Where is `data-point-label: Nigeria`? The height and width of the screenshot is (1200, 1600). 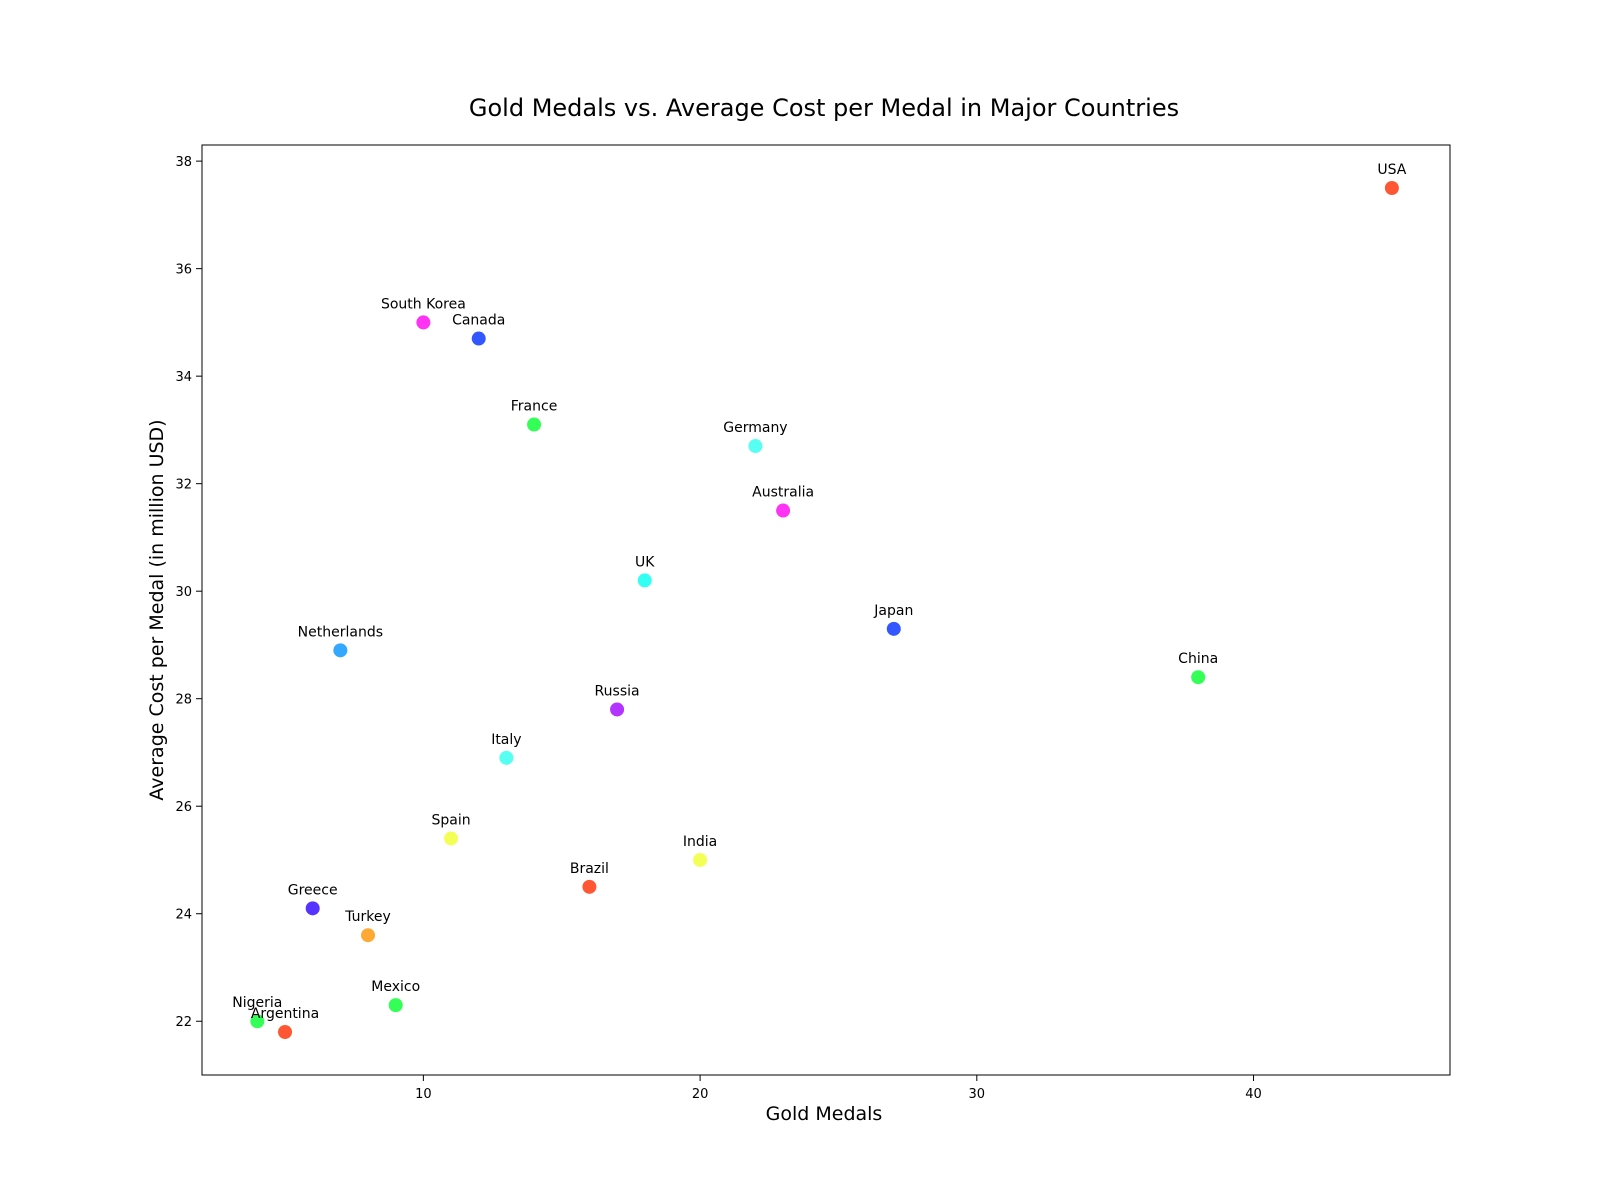
data-point-label: Nigeria is located at coordinates (257, 1003).